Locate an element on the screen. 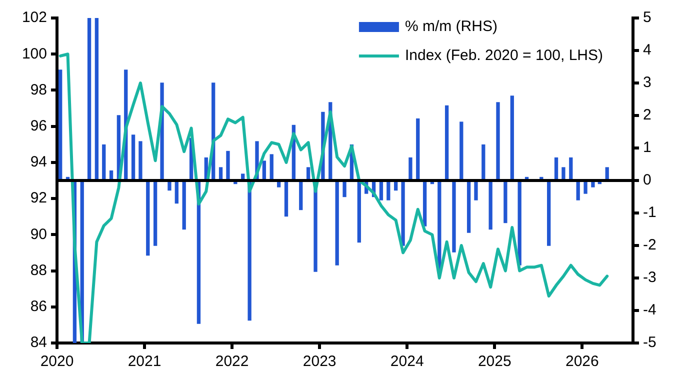 Image resolution: width=677 pixels, height=385 pixels. y-tick-label: 90 is located at coordinates (38, 234).